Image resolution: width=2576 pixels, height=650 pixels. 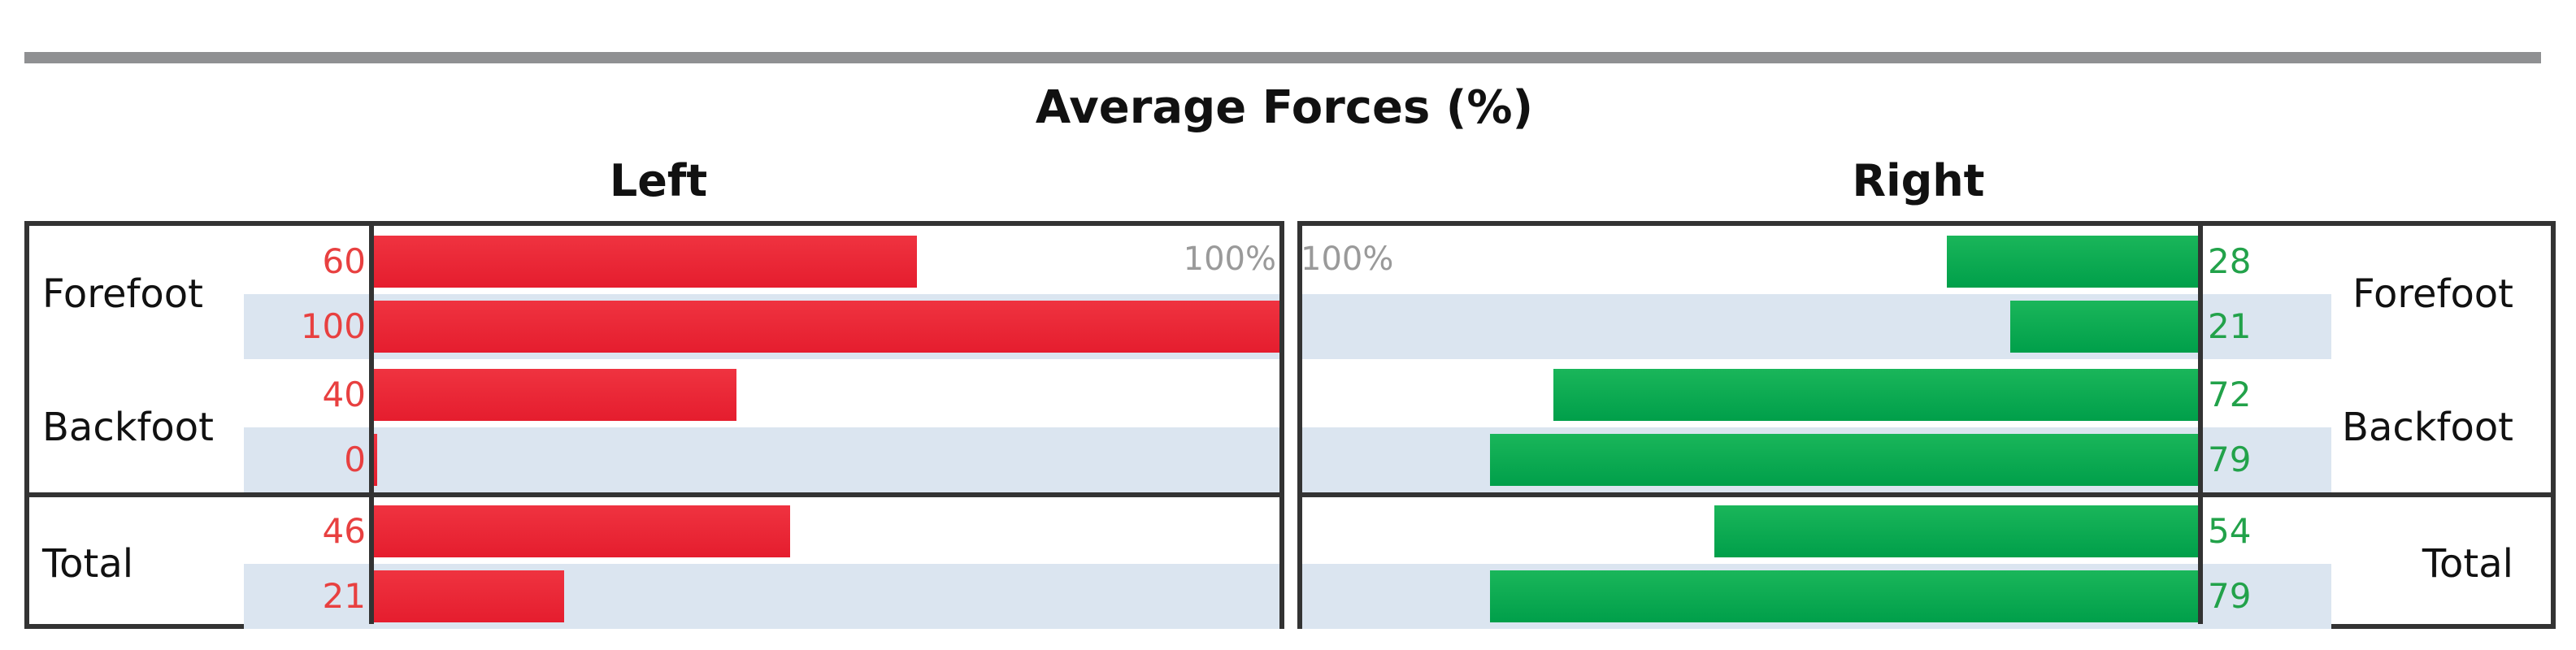 I want to click on right-category-label: Total, so click(x=2467, y=564).